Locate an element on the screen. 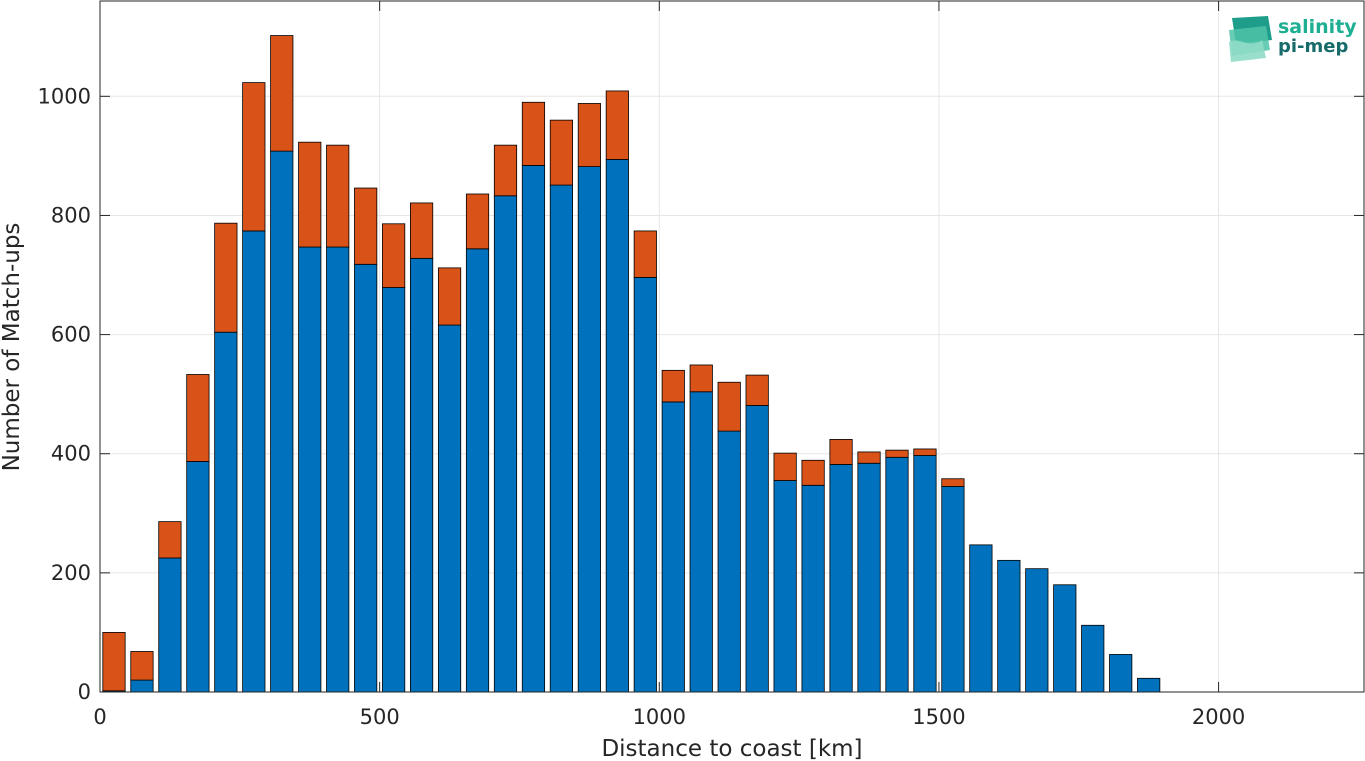 The height and width of the screenshot is (761, 1365). x-tick-label: 500 is located at coordinates (380, 717).